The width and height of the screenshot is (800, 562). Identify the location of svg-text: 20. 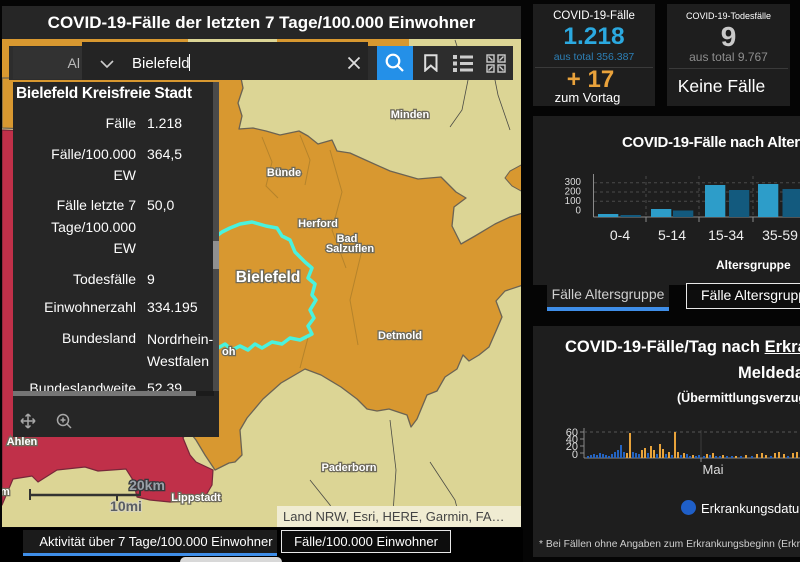
(572, 447).